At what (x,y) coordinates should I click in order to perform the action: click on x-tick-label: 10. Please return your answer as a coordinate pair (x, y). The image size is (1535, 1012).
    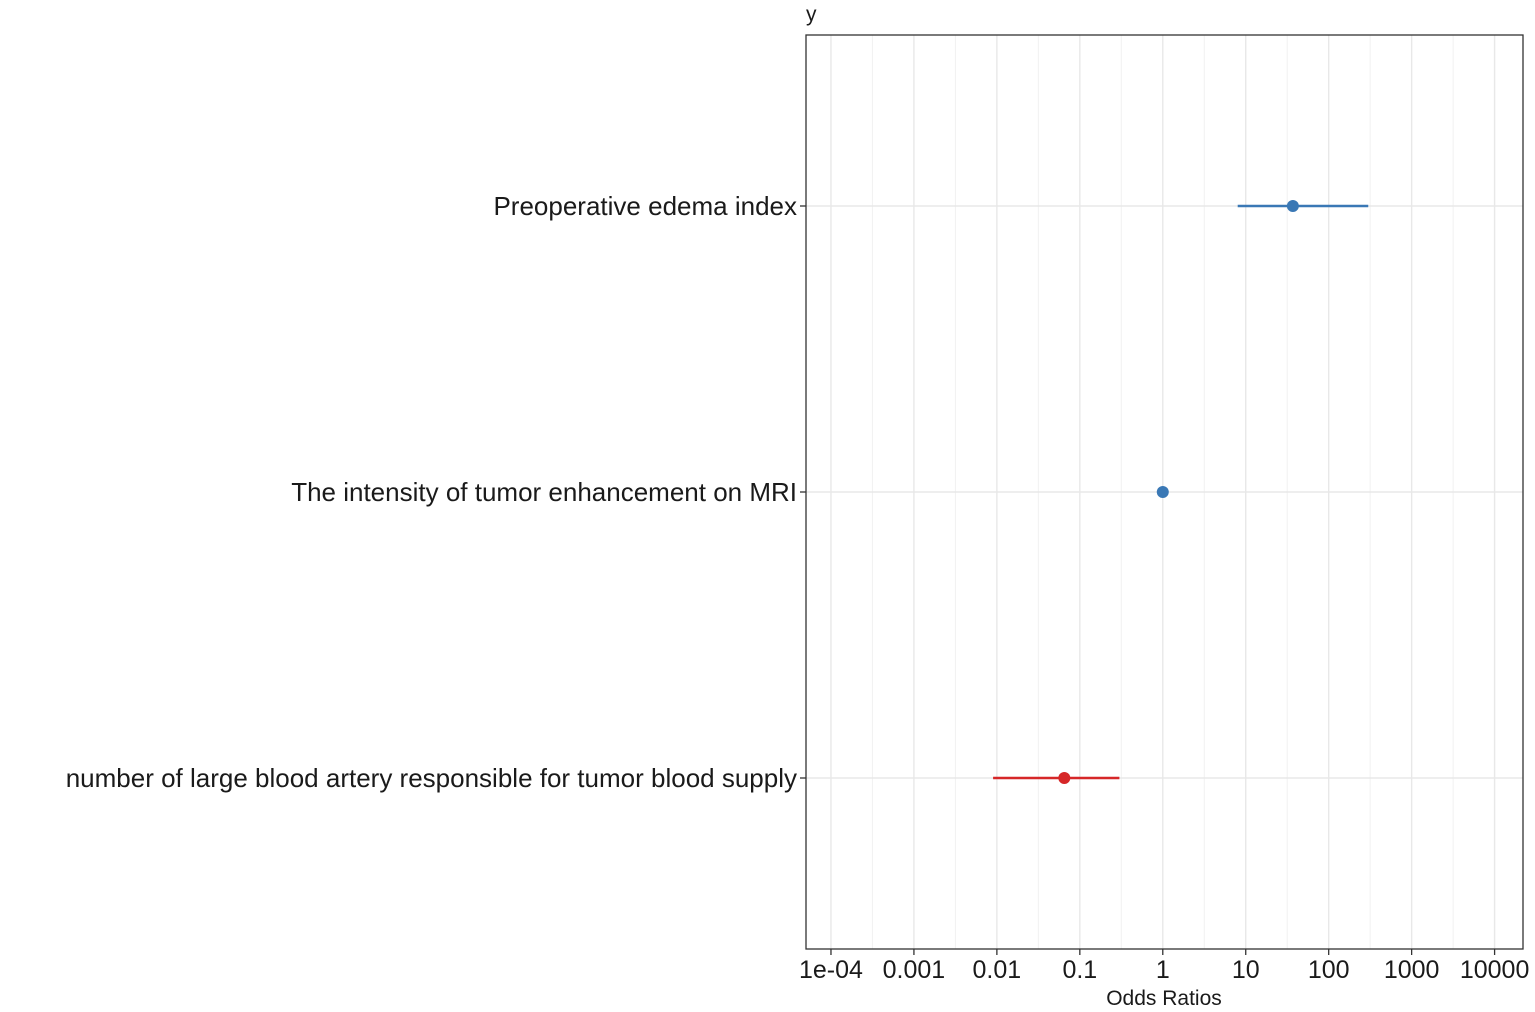
    Looking at the image, I should click on (1246, 970).